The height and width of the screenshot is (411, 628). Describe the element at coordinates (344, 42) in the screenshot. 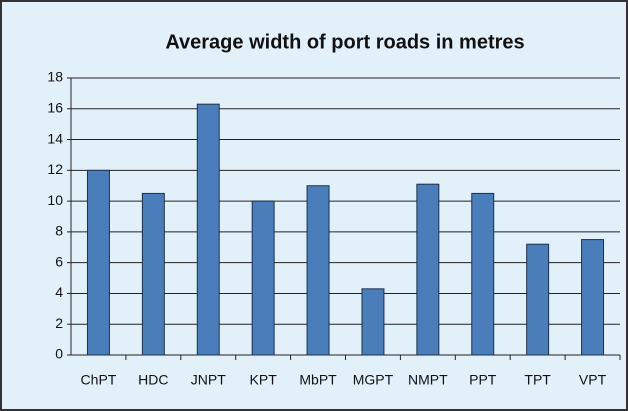

I see `chart-title: Average width of port roads in metres` at that location.